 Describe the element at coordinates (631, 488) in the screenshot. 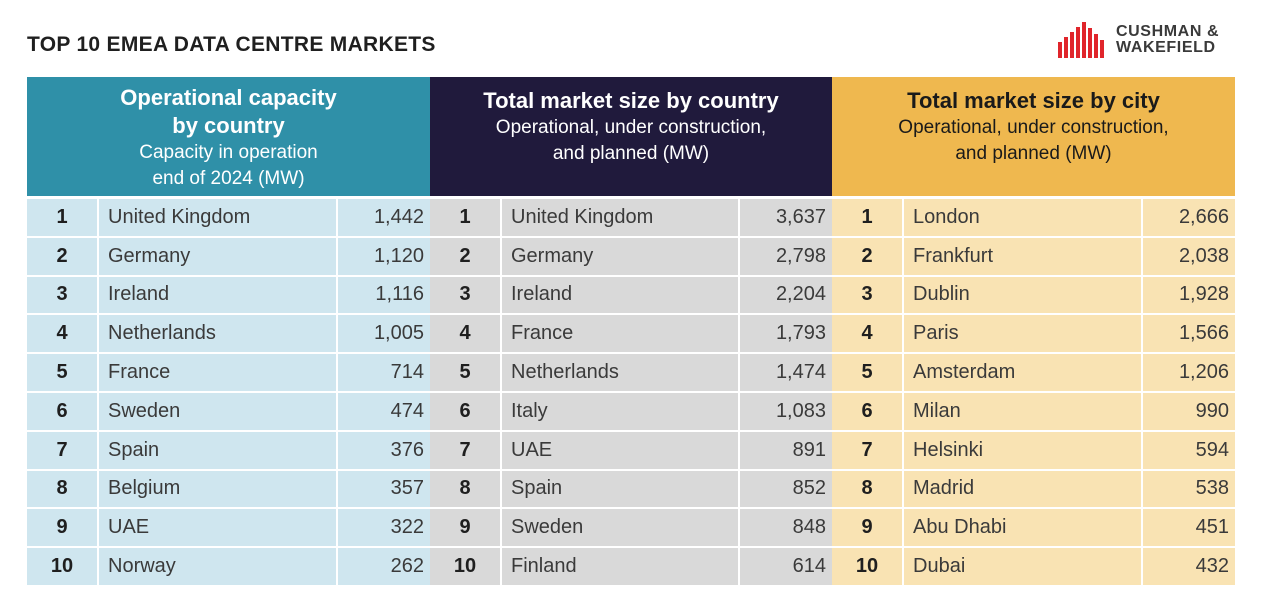

I see `table-row: 8 Spain 852` at that location.